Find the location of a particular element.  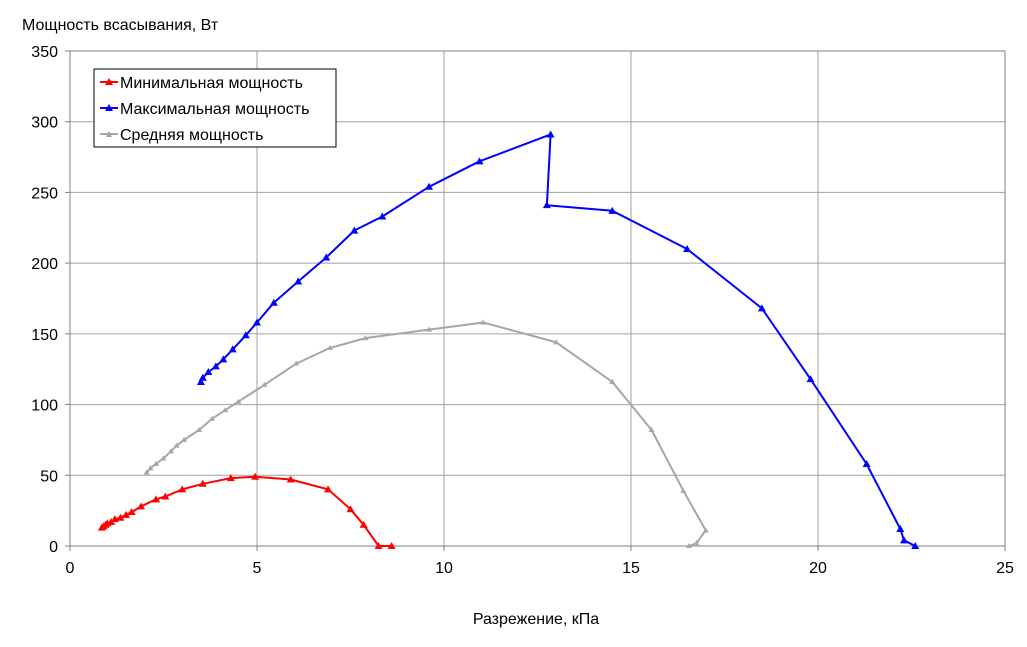

x-axis-title: Разрежение, кПа is located at coordinates (536, 619).